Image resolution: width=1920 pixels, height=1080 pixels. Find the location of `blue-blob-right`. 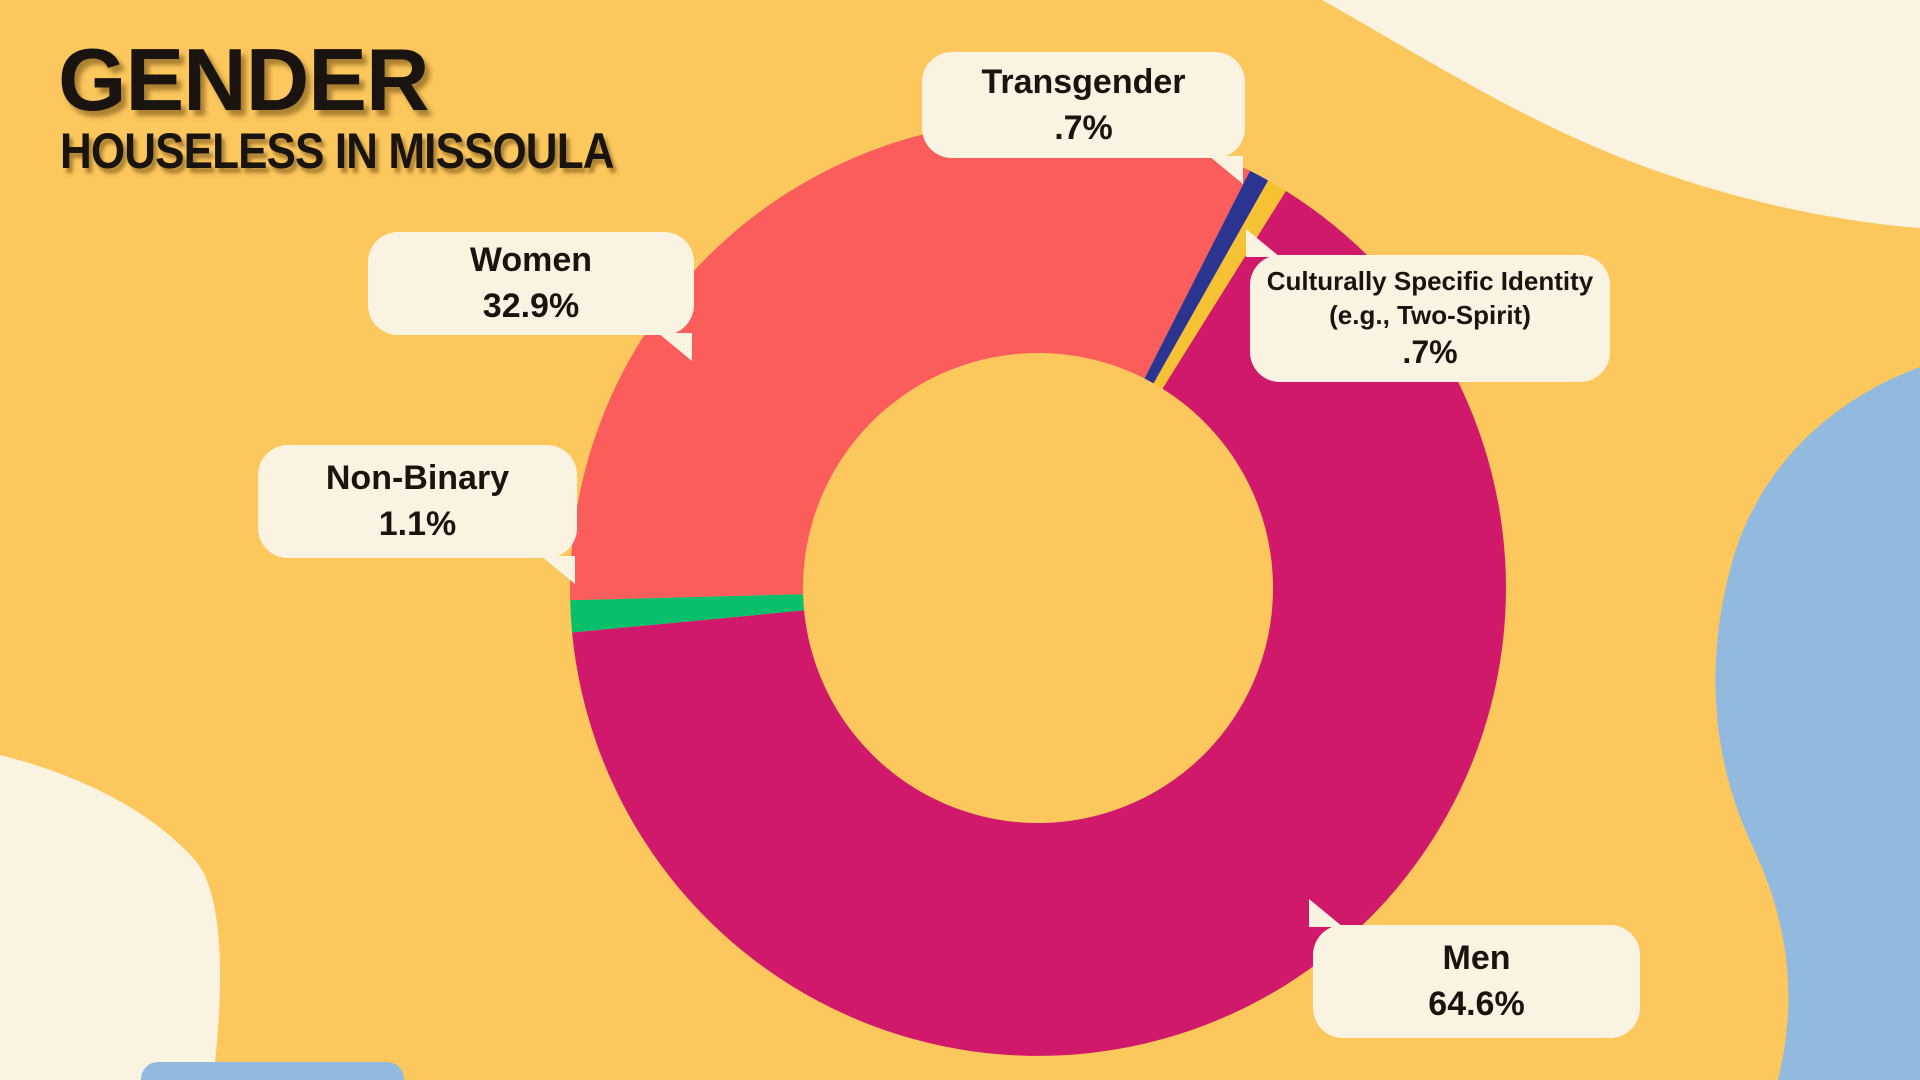

blue-blob-right is located at coordinates (1817, 723).